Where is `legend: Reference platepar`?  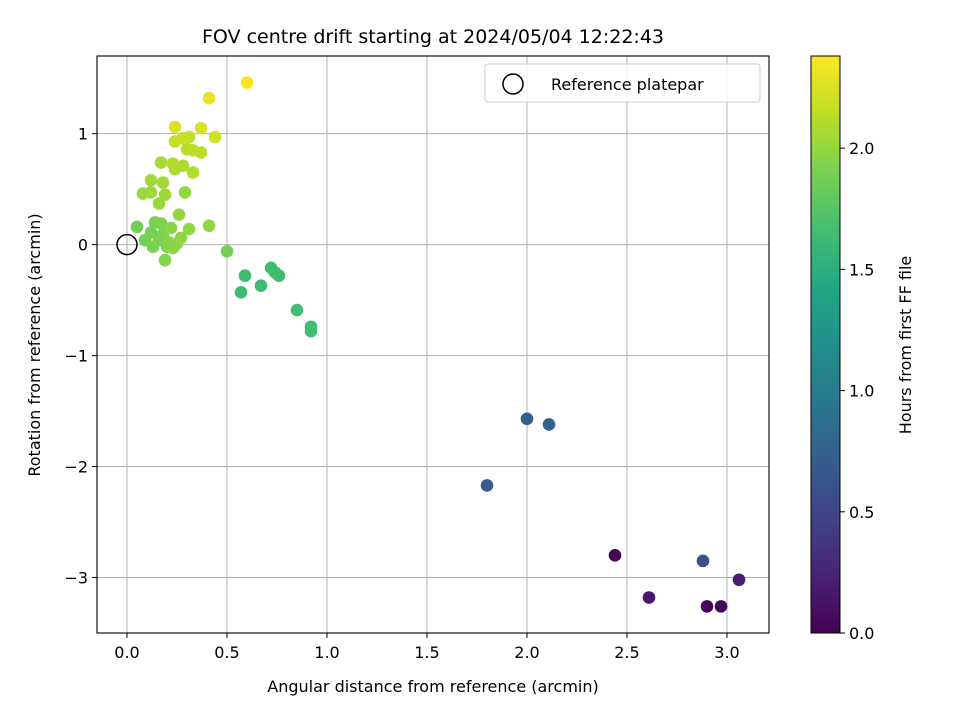 legend: Reference platepar is located at coordinates (622, 83).